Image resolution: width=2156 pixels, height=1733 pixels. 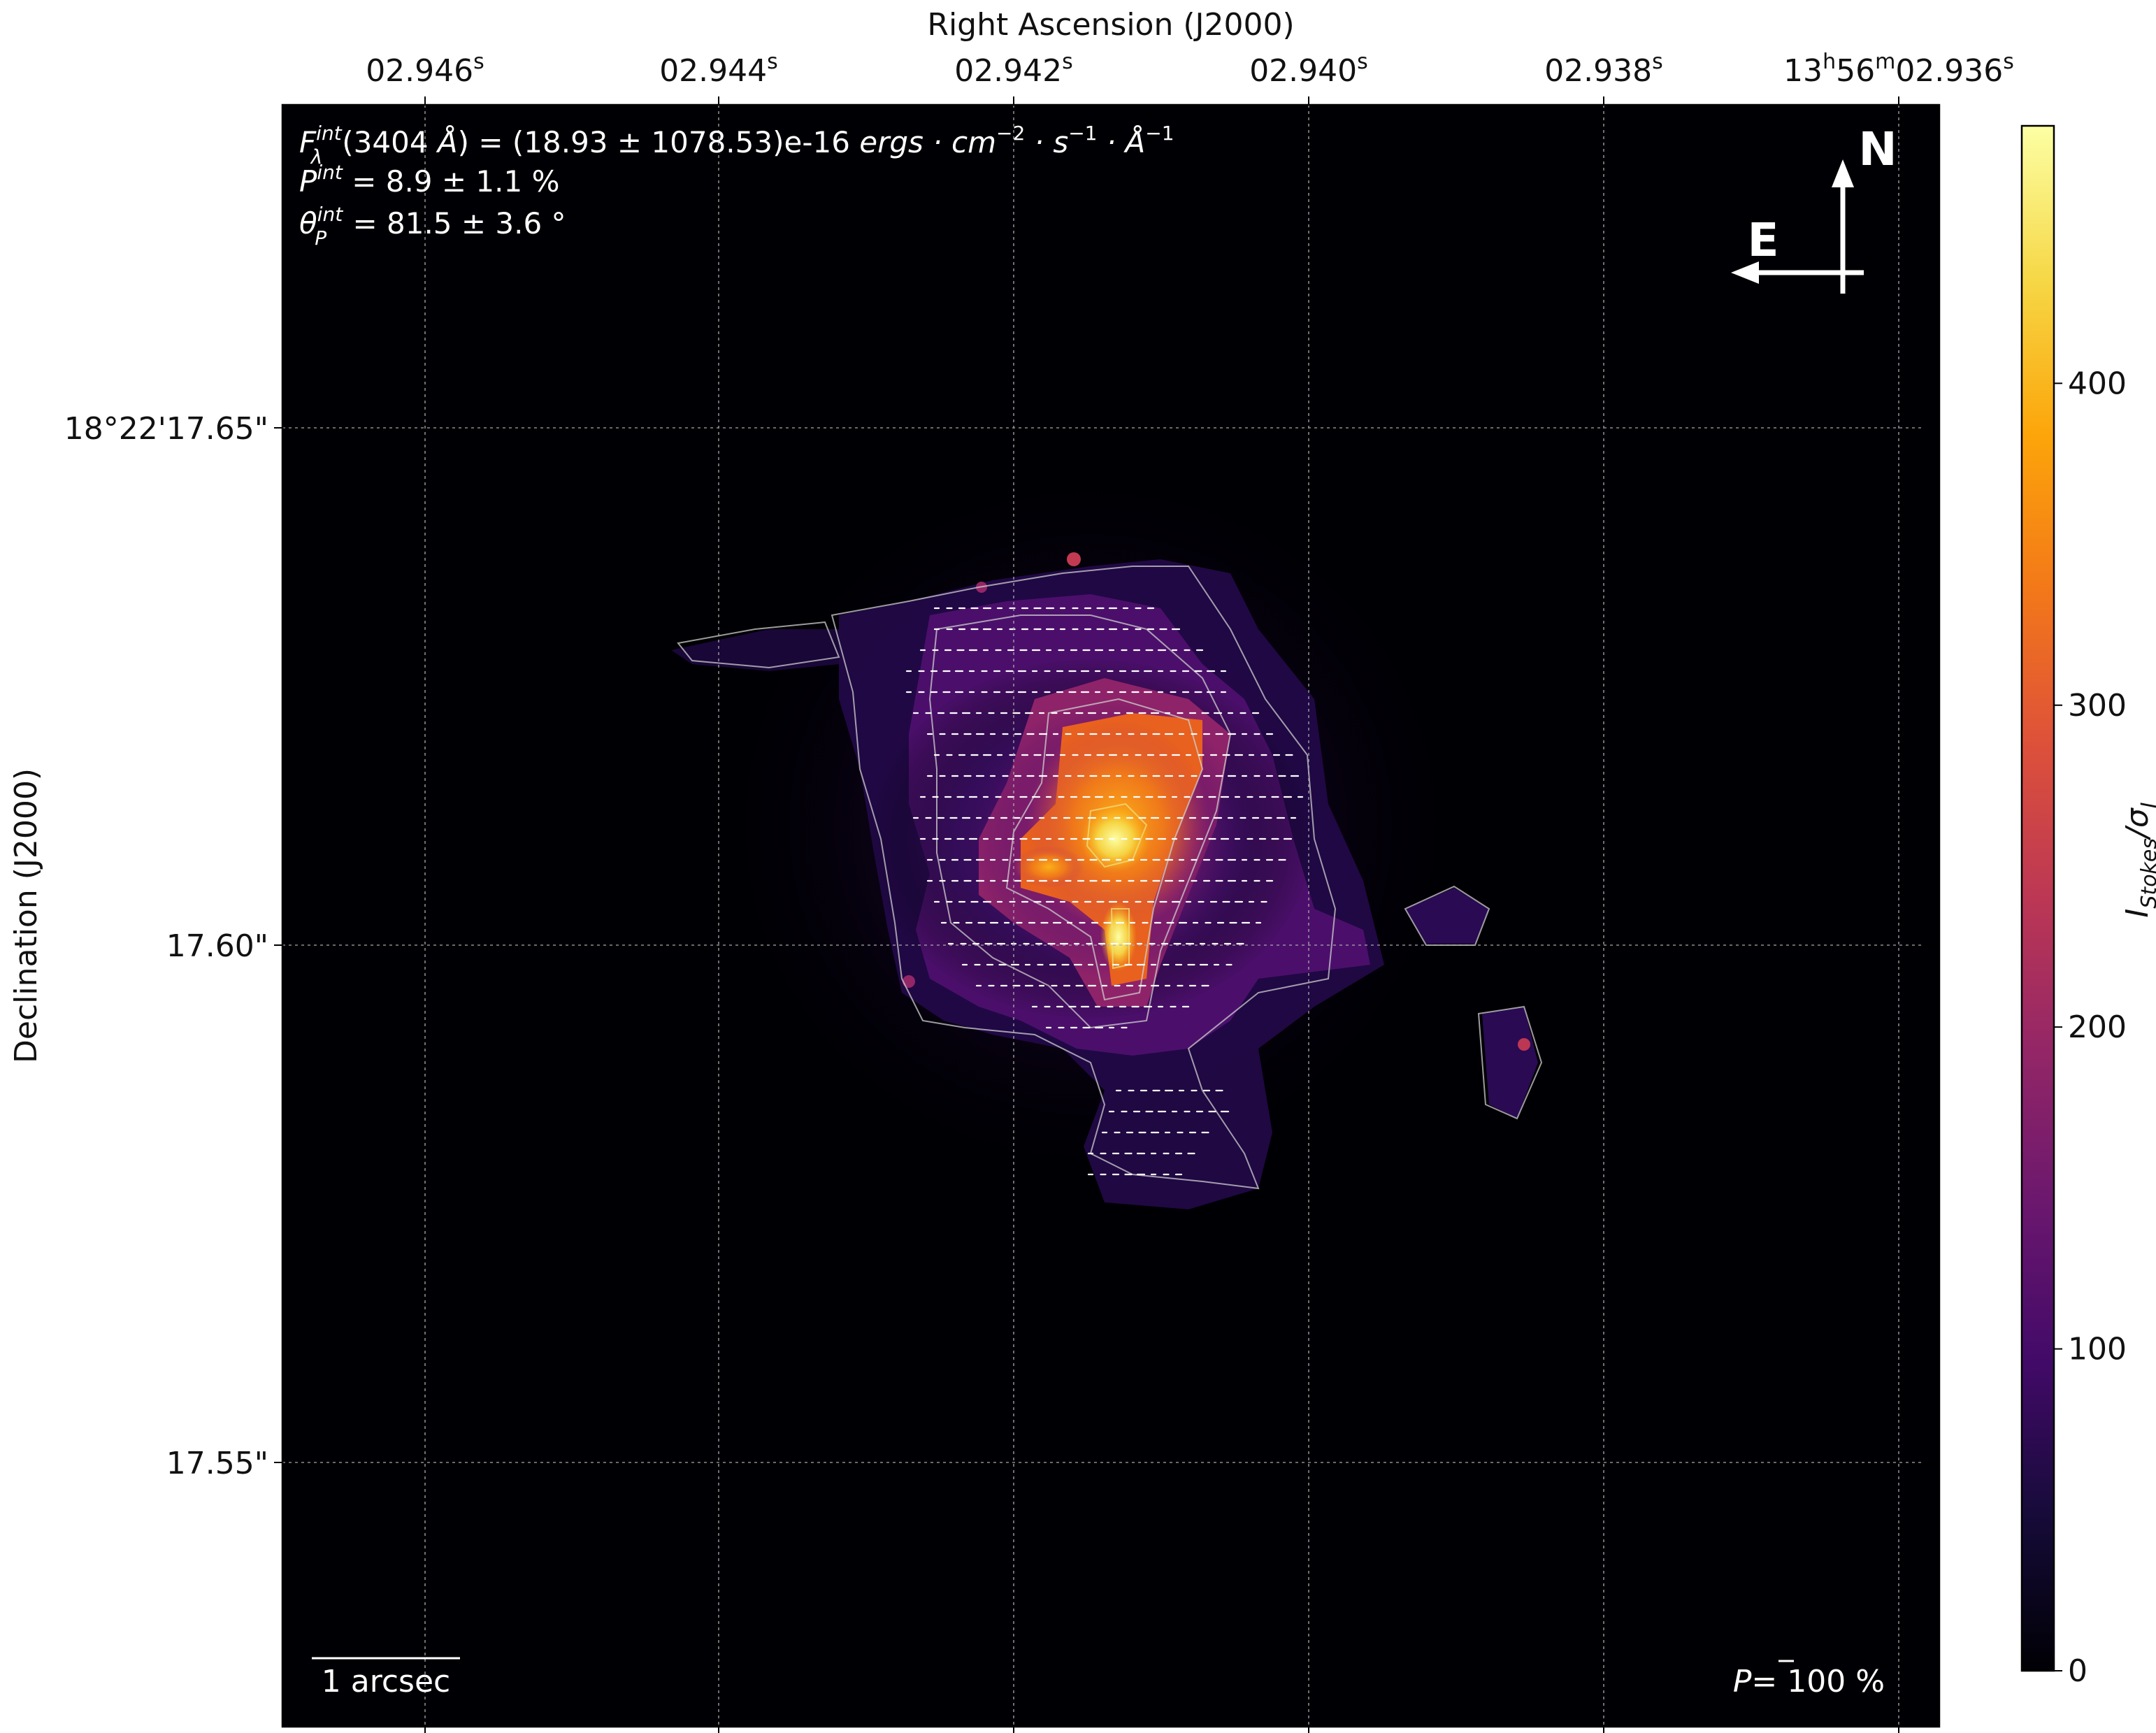 What do you see at coordinates (217, 946) in the screenshot?
I see `ytick-label-2: 17.60"` at bounding box center [217, 946].